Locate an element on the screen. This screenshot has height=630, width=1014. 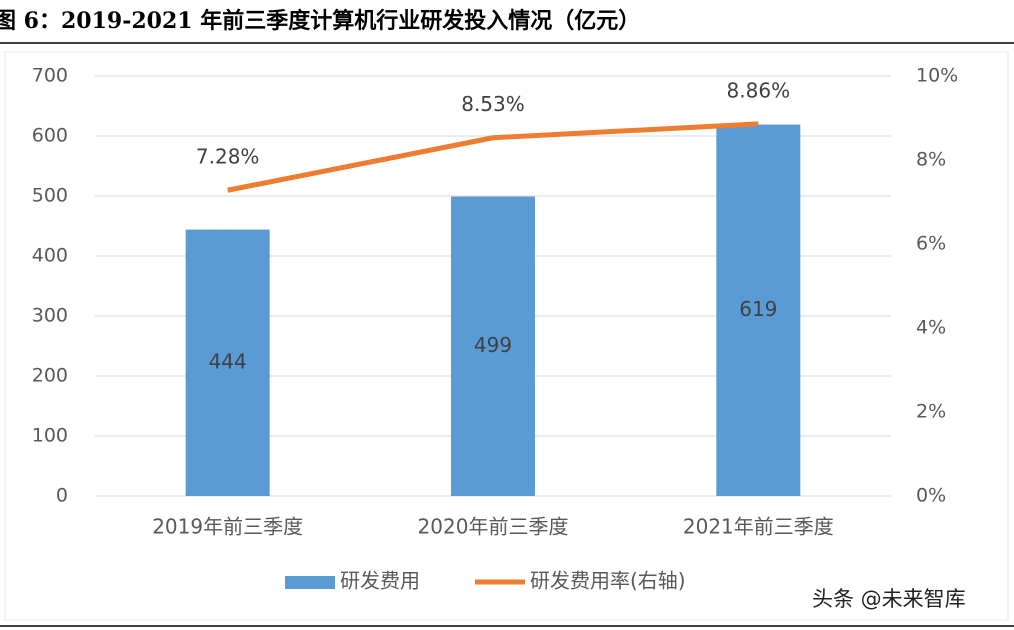
y2-tick-label: 8% is located at coordinates (931, 160).